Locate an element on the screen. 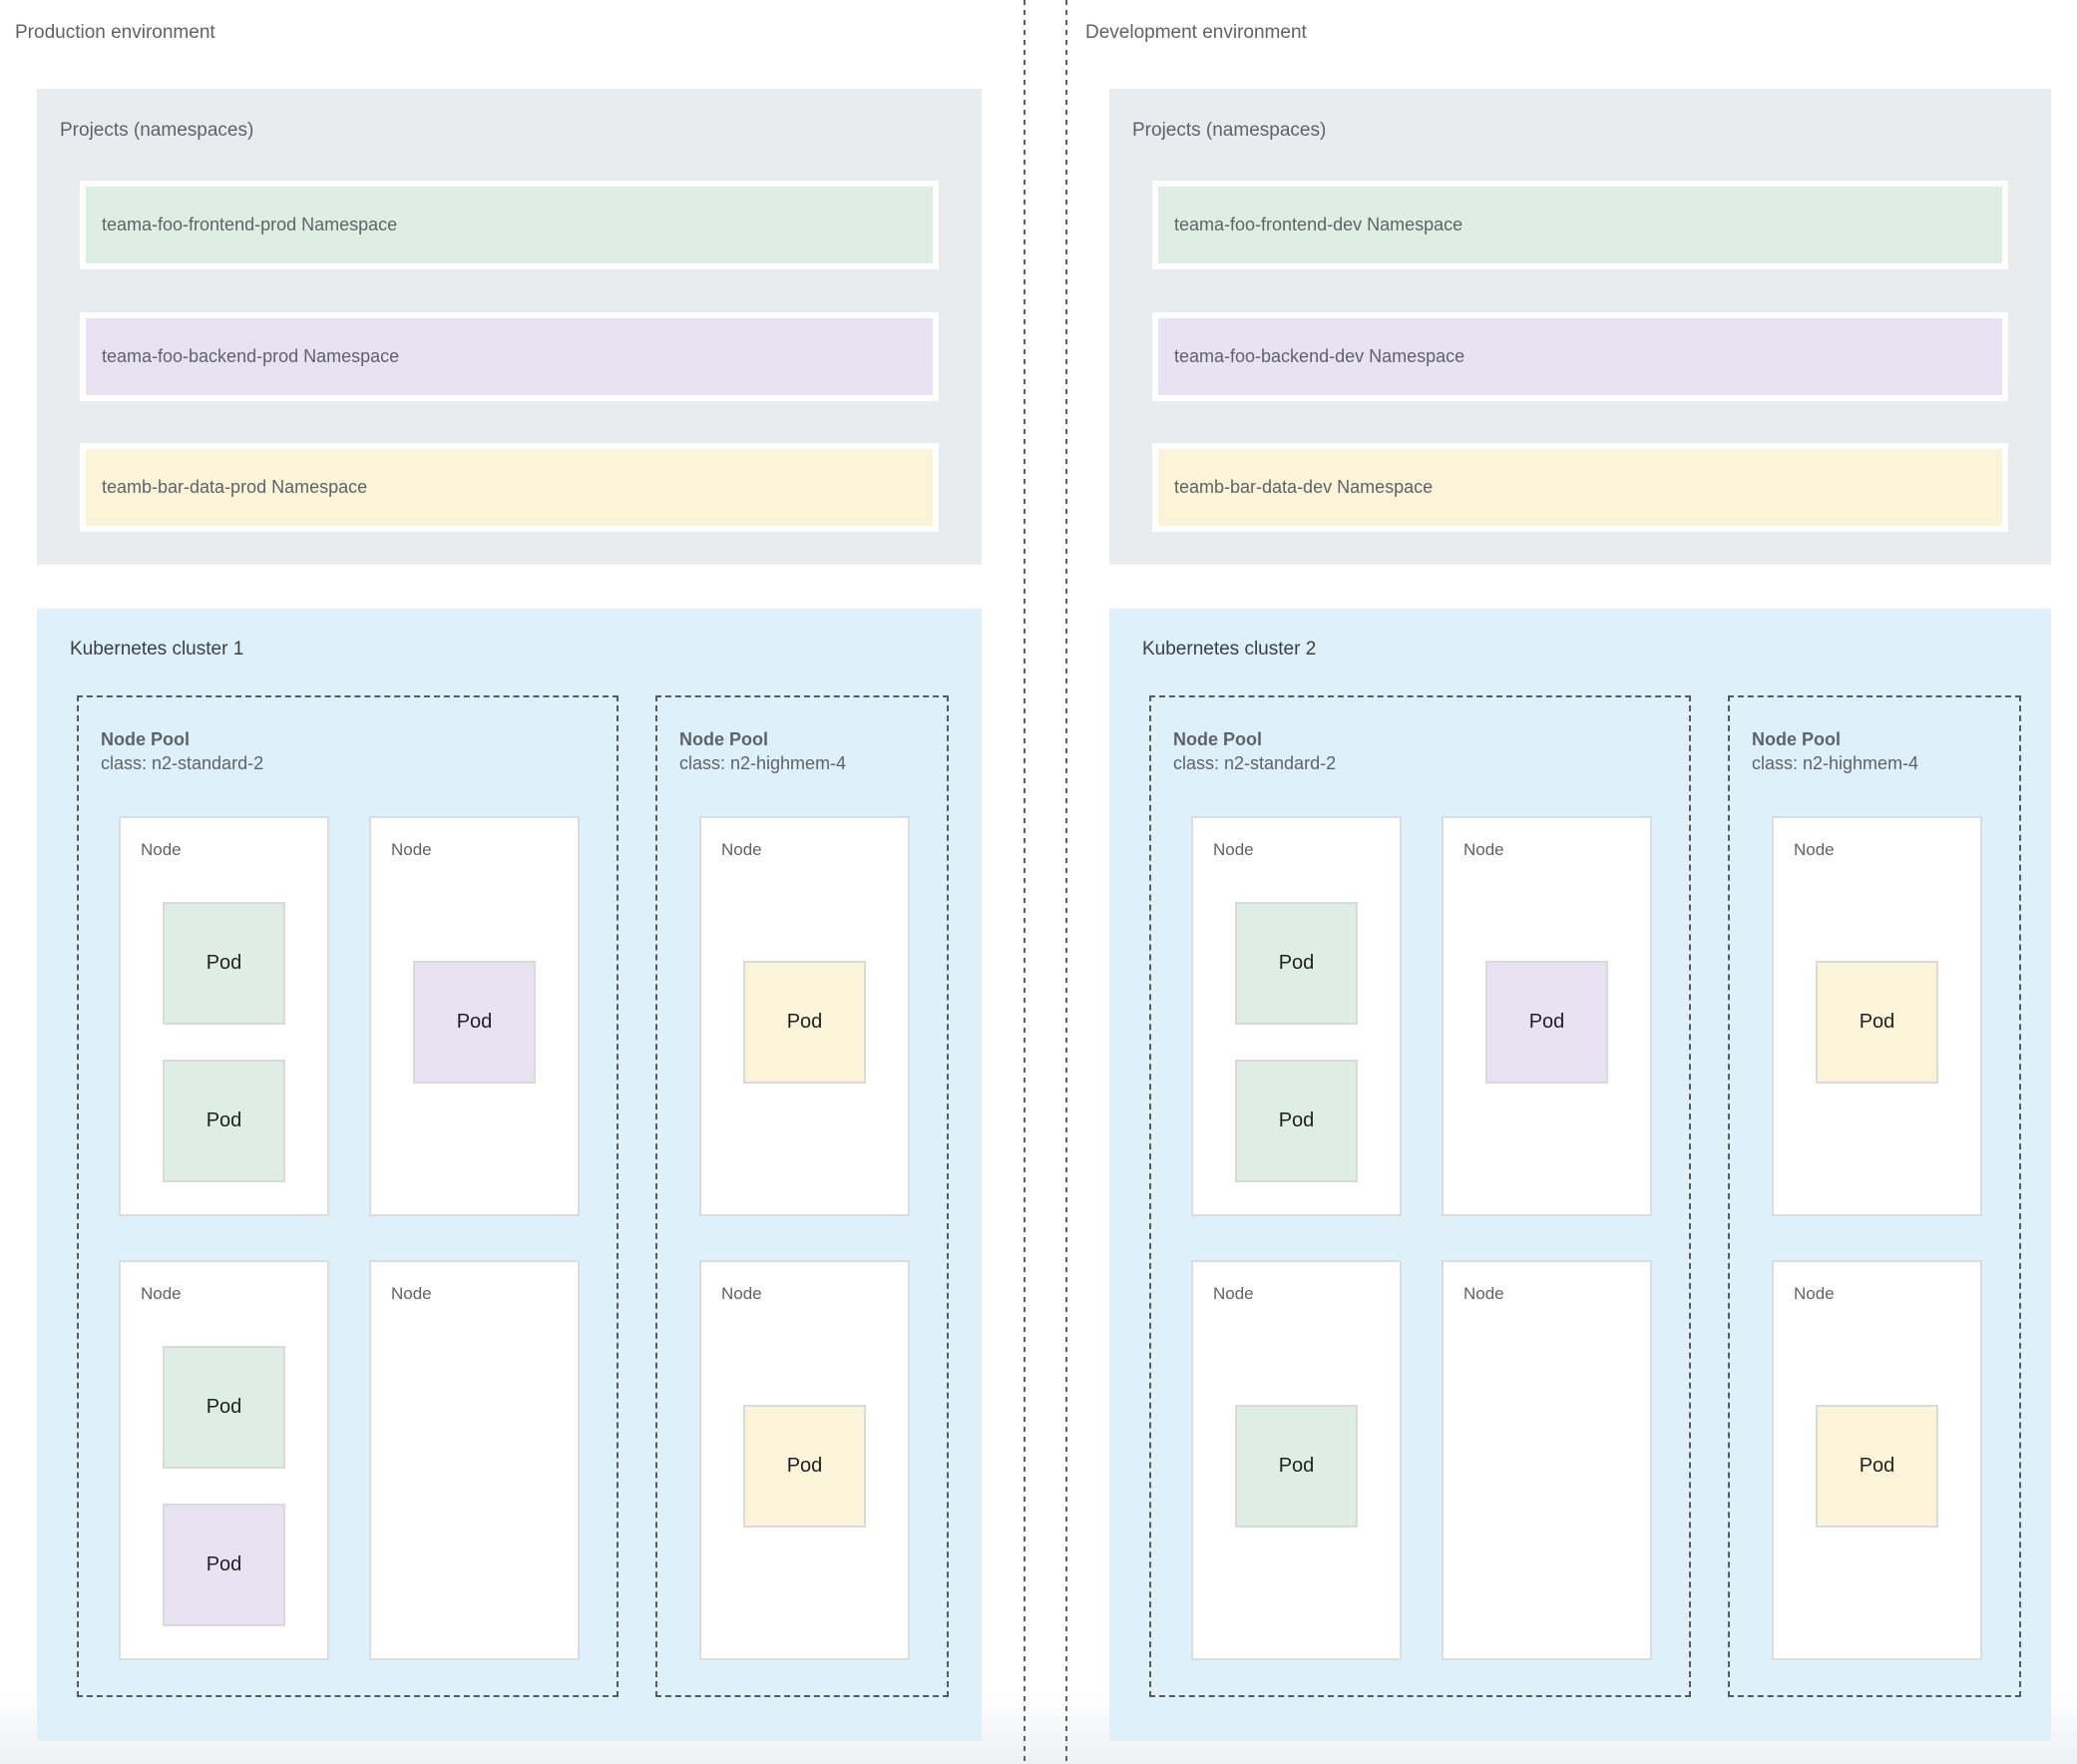  namespace-bar: teama-foo-frontend-prod Namespace is located at coordinates (510, 225).